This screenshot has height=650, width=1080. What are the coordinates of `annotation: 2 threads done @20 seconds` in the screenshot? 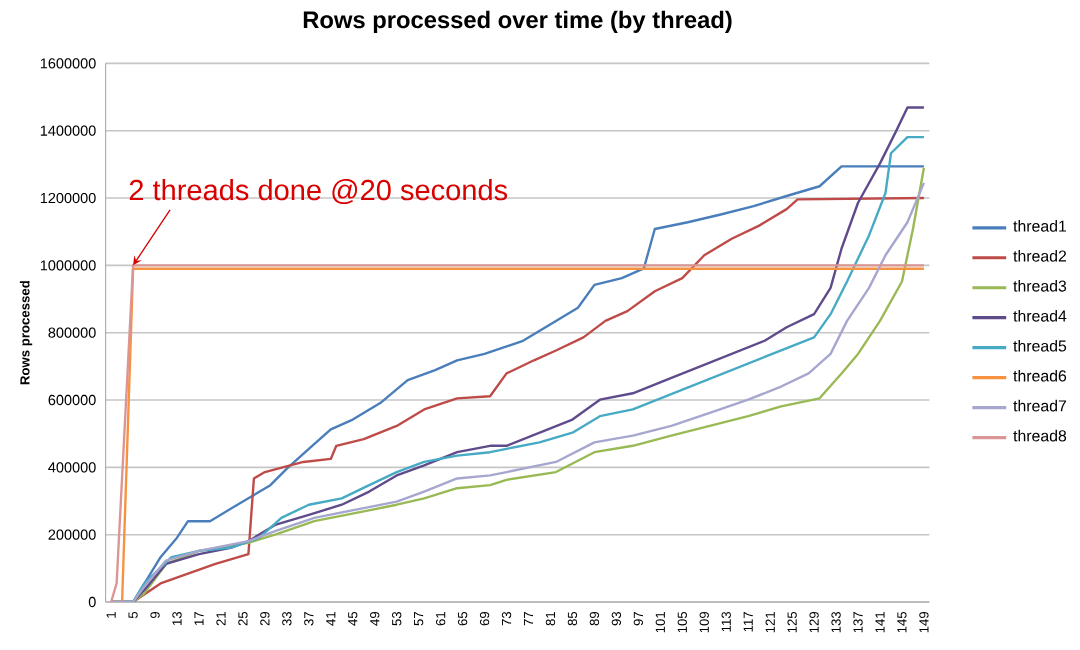 It's located at (318, 192).